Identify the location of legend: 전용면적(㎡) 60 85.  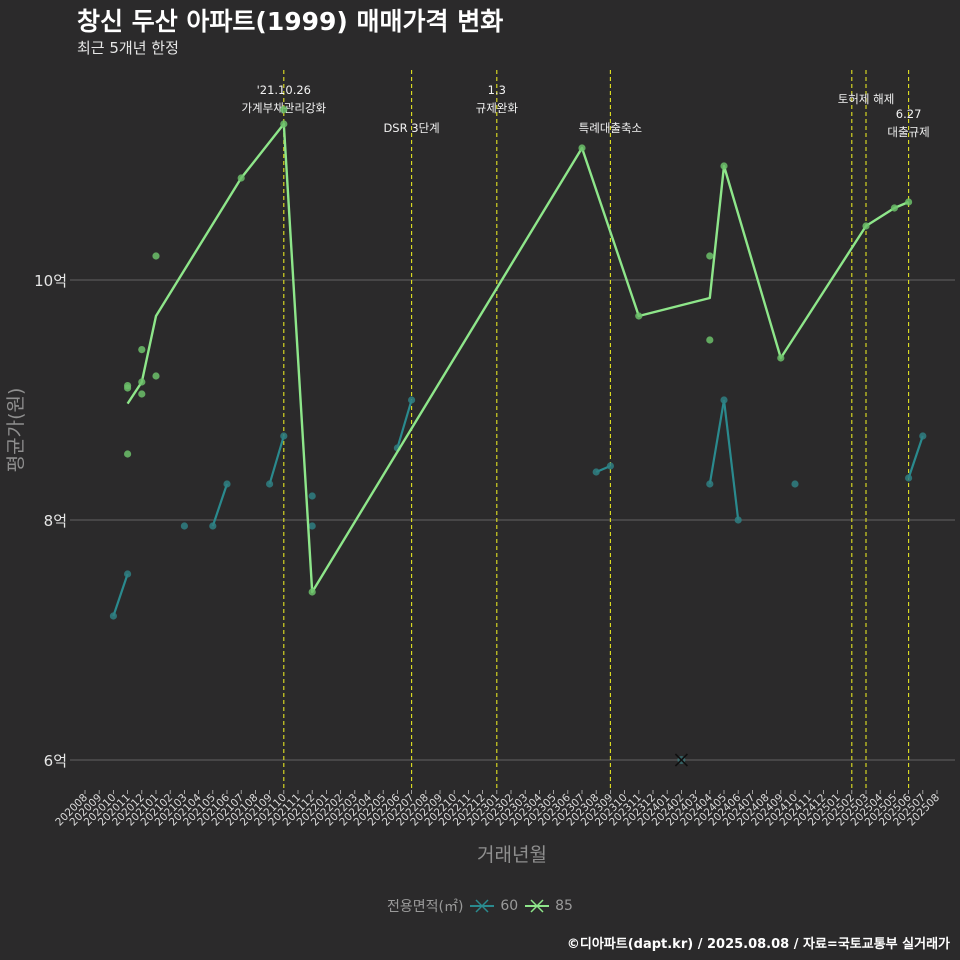
(480, 906).